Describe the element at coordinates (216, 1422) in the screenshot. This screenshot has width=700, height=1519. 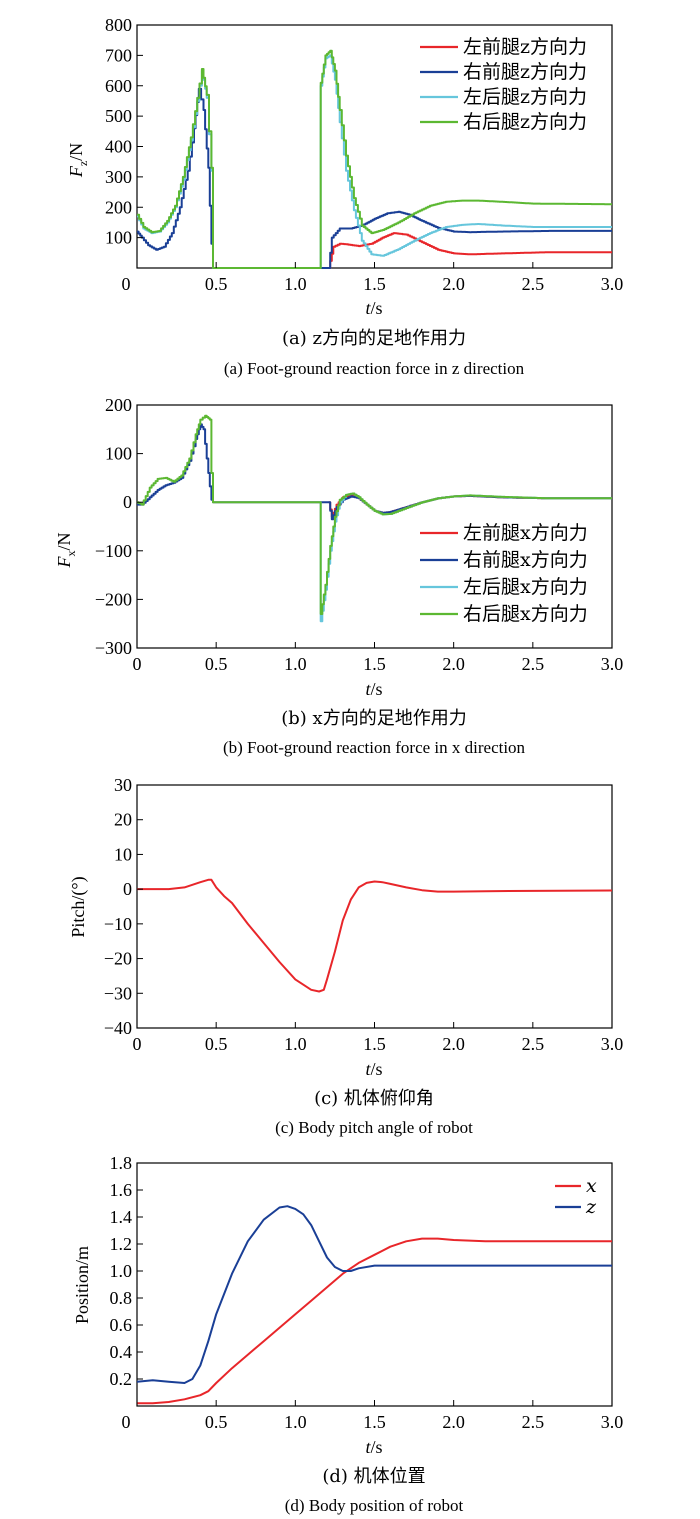
I see `x-tick-label-d: 0.5` at that location.